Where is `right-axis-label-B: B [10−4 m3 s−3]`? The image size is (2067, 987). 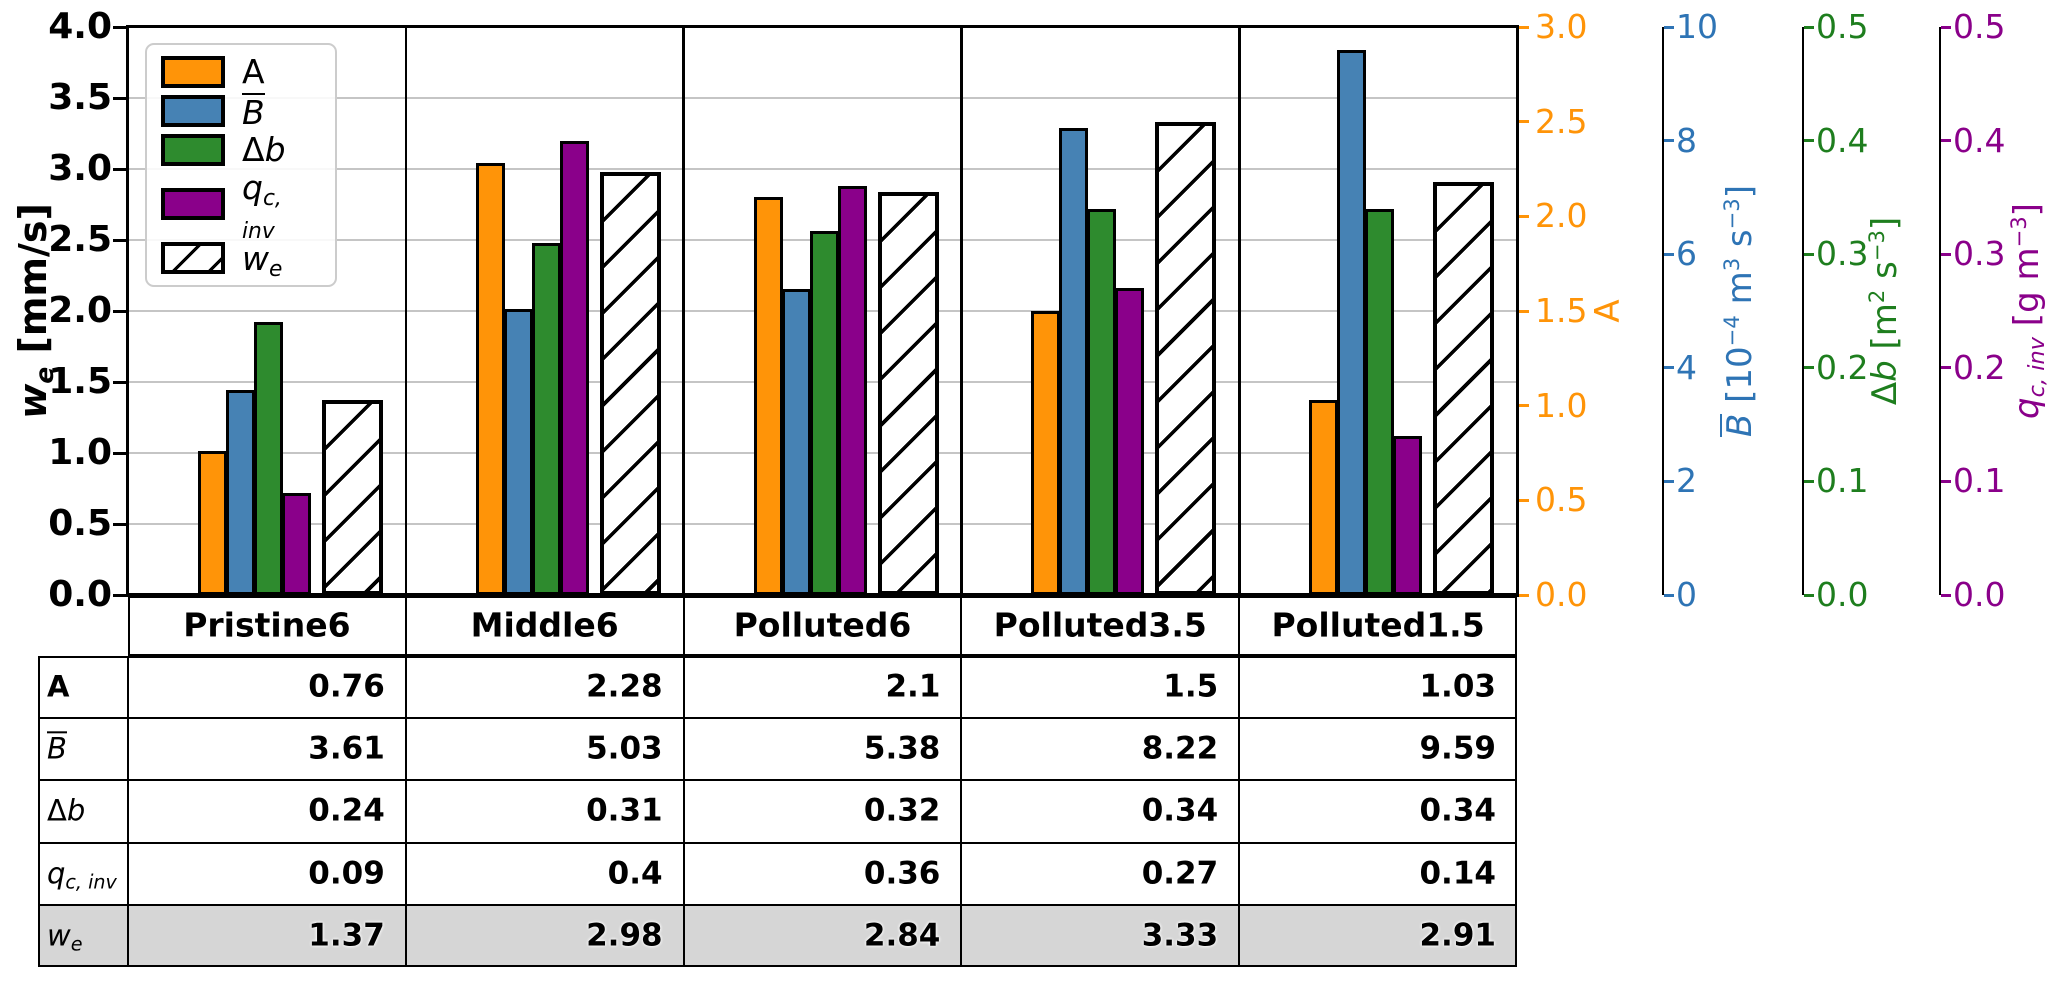
right-axis-label-B: B [10−4 m3 s−3] is located at coordinates (1739, 311).